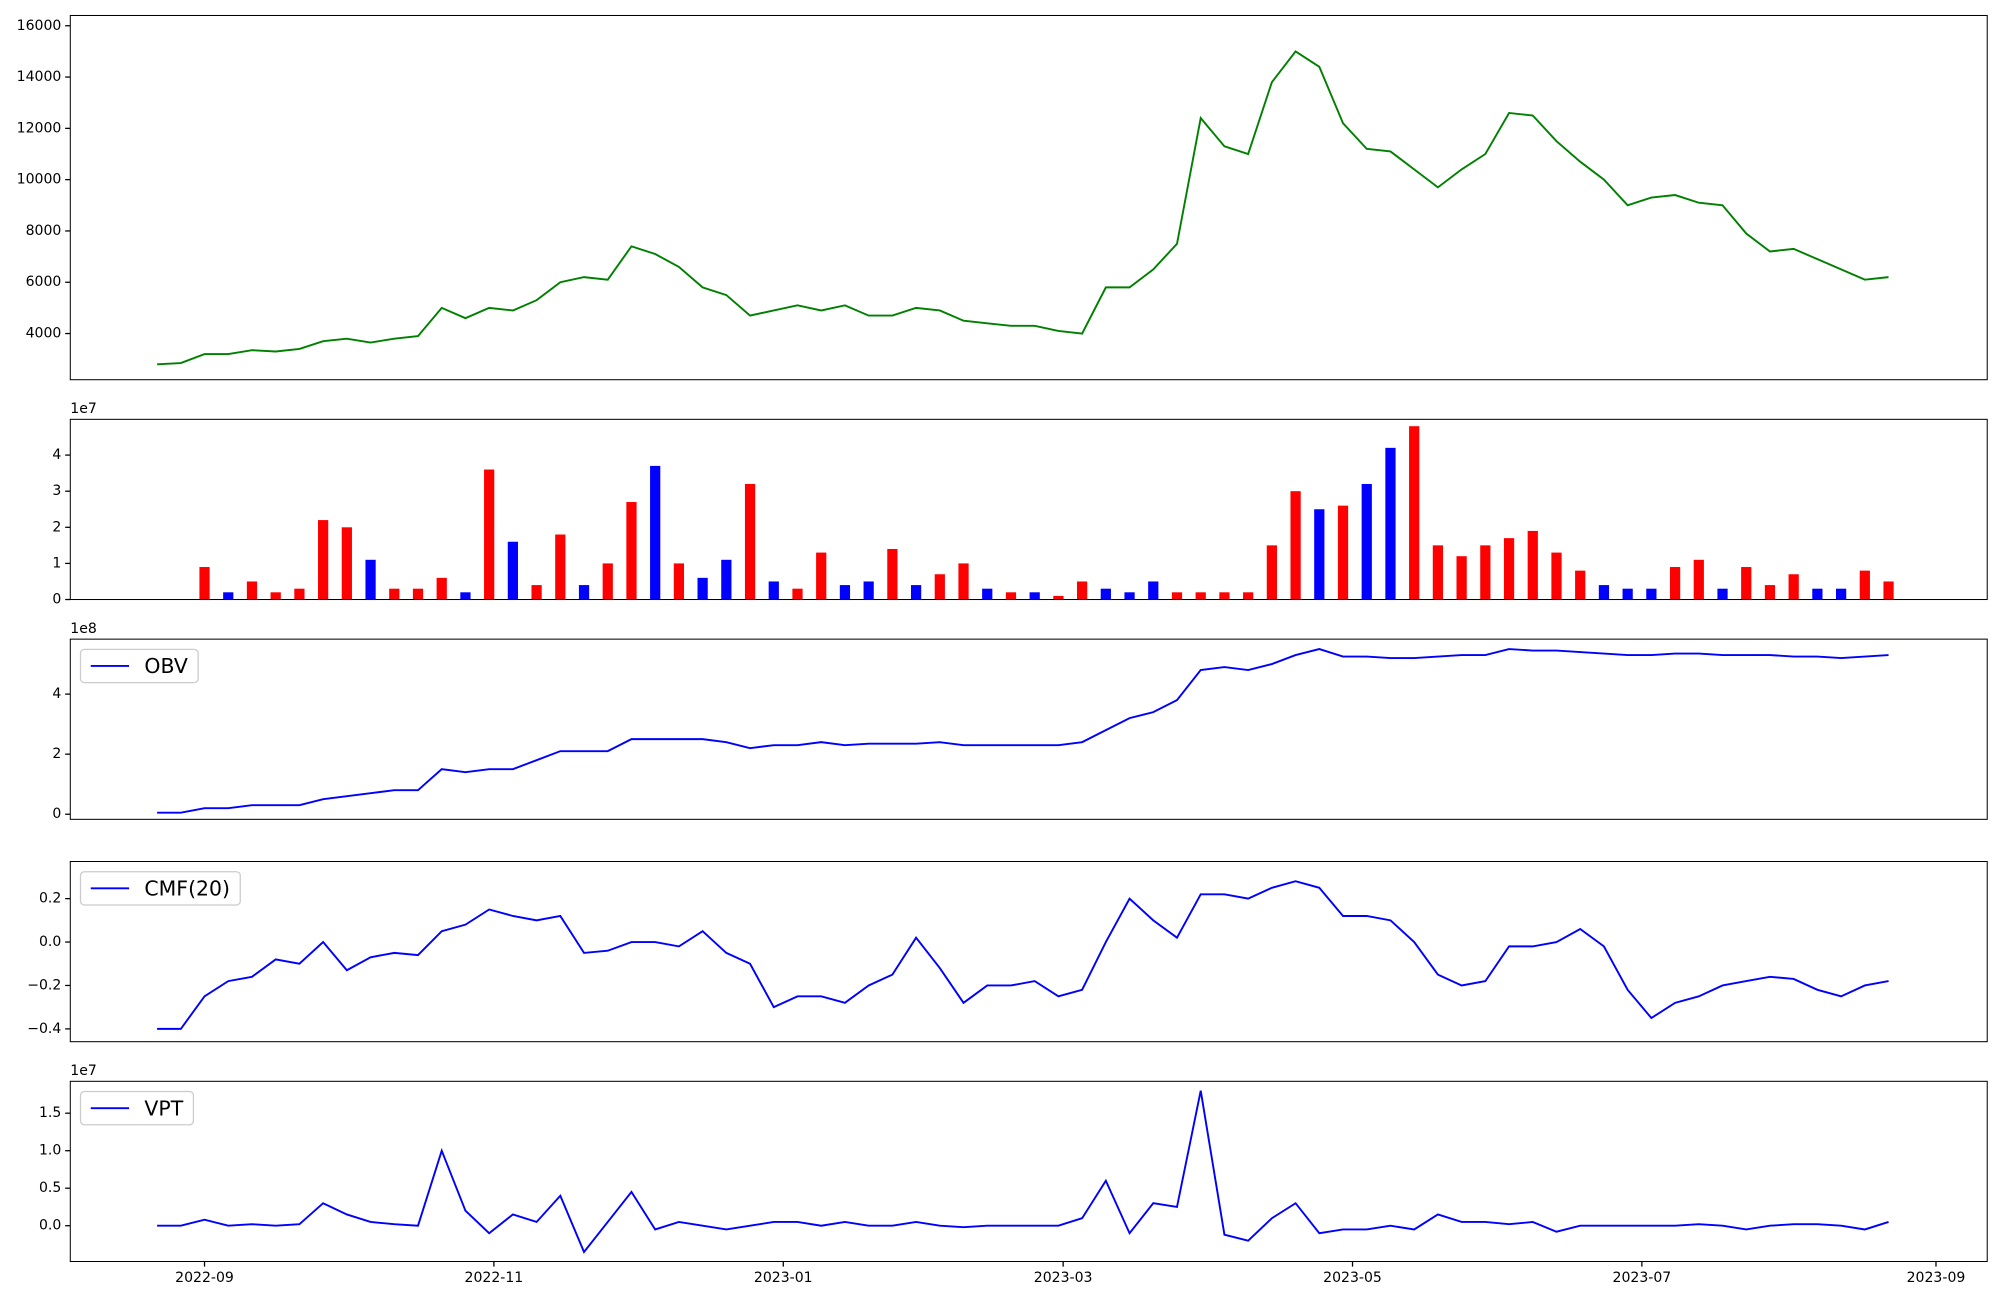 The width and height of the screenshot is (2000, 1304). I want to click on y-tick-label: 6000, so click(44, 282).